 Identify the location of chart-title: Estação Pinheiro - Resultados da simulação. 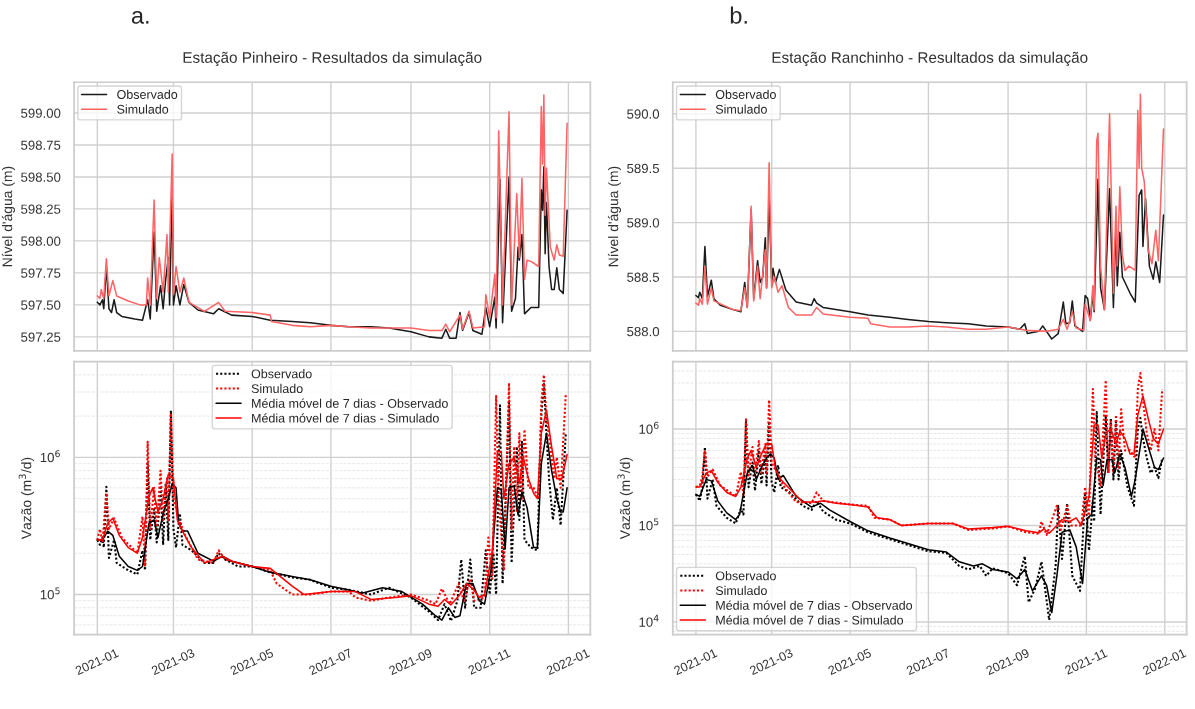
(332, 59).